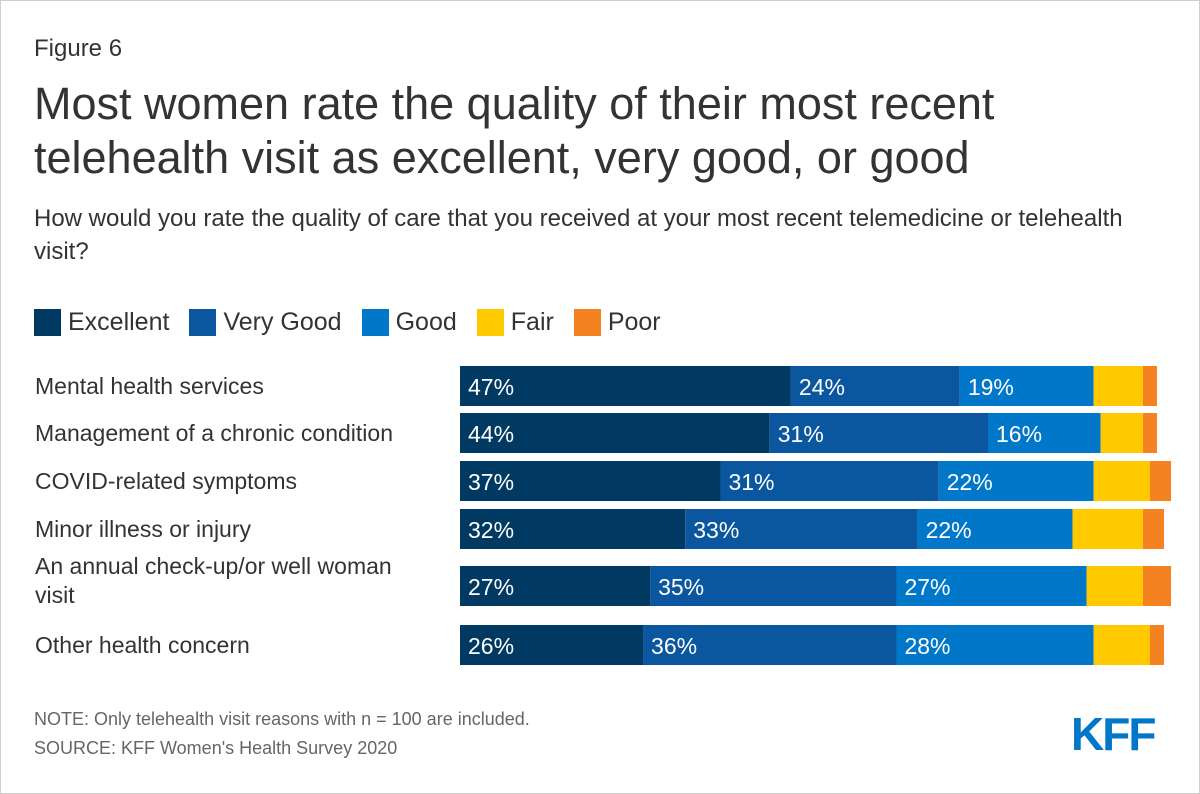 The image size is (1200, 794). Describe the element at coordinates (78, 48) in the screenshot. I see `figure-label: Figure 6` at that location.